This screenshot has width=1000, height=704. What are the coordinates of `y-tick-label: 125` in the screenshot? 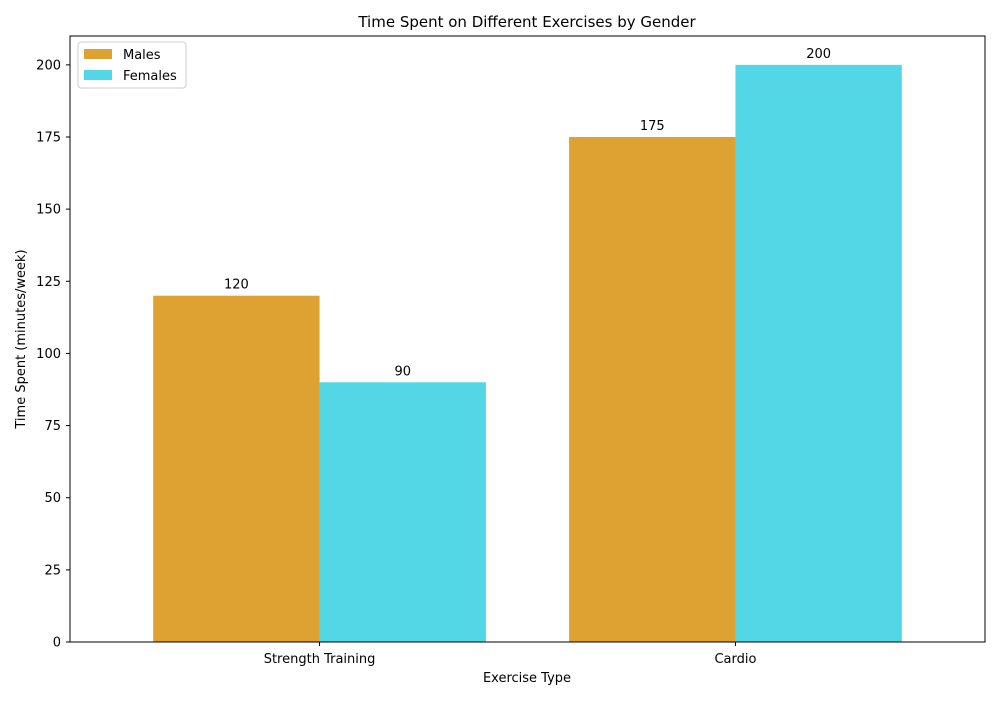 It's located at (48, 282).